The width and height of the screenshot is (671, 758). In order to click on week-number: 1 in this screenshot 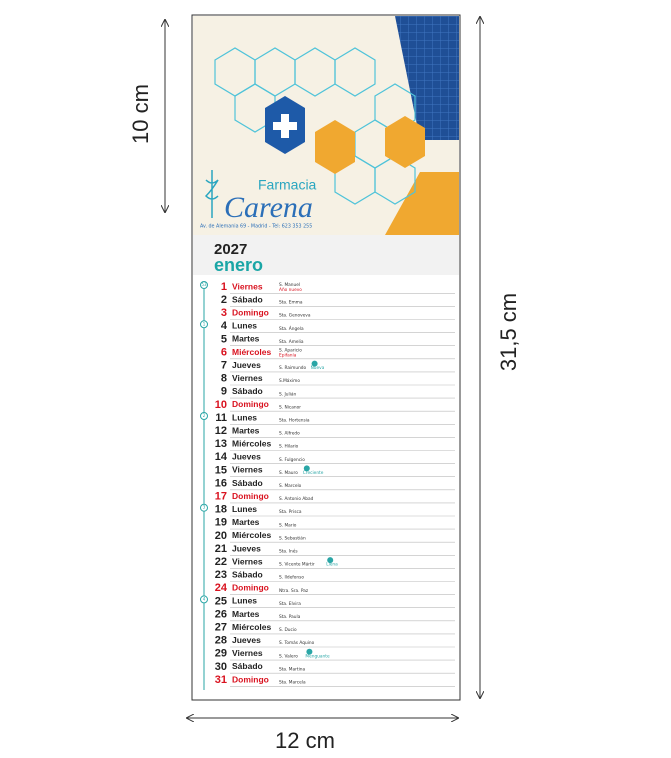, I will do `click(204, 323)`.